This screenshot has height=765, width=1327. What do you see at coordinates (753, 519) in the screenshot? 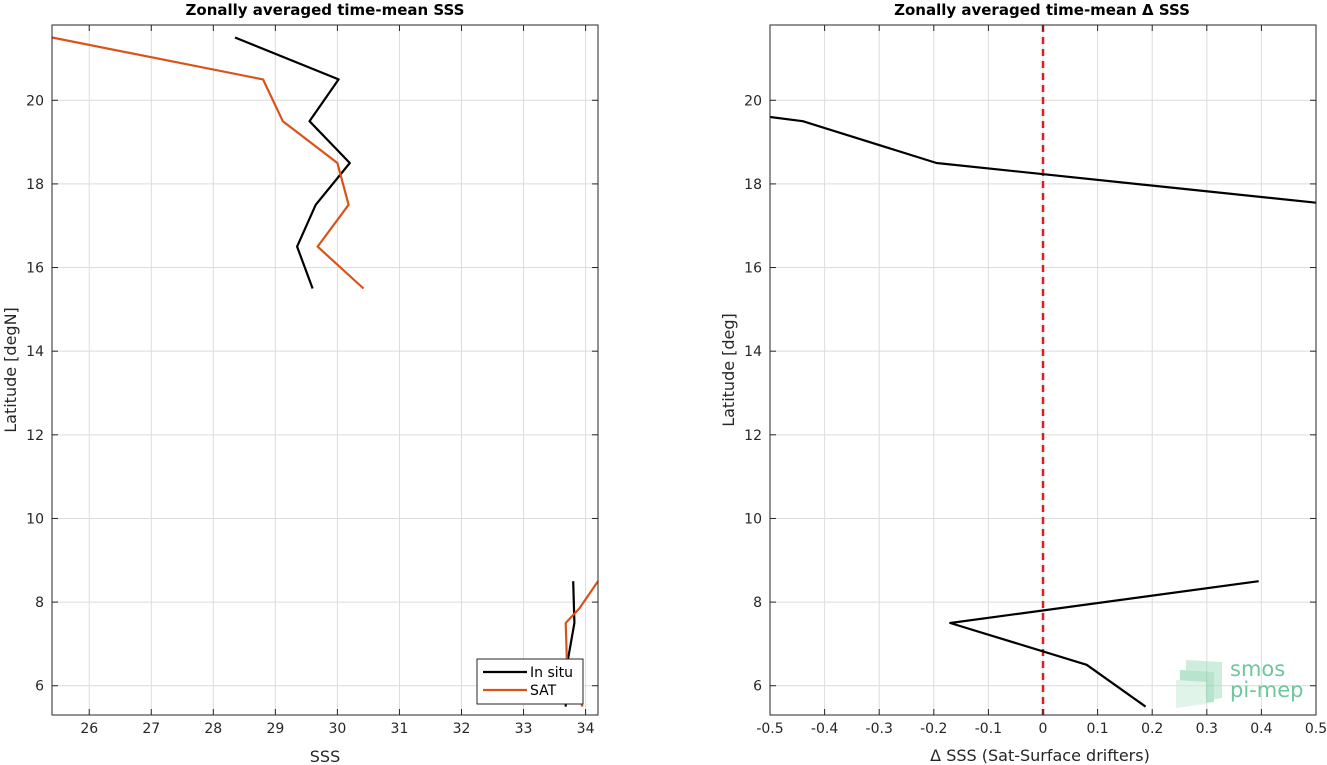
I see `right-y-tick-label: 10` at bounding box center [753, 519].